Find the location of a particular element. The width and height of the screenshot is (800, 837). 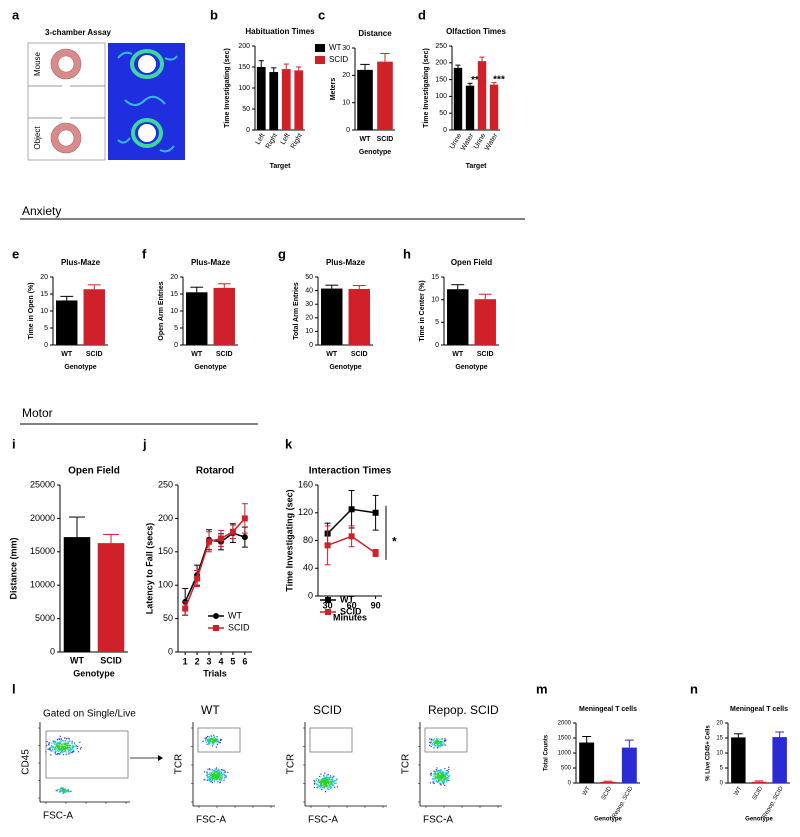

x-tick-label: 4 is located at coordinates (220, 661).